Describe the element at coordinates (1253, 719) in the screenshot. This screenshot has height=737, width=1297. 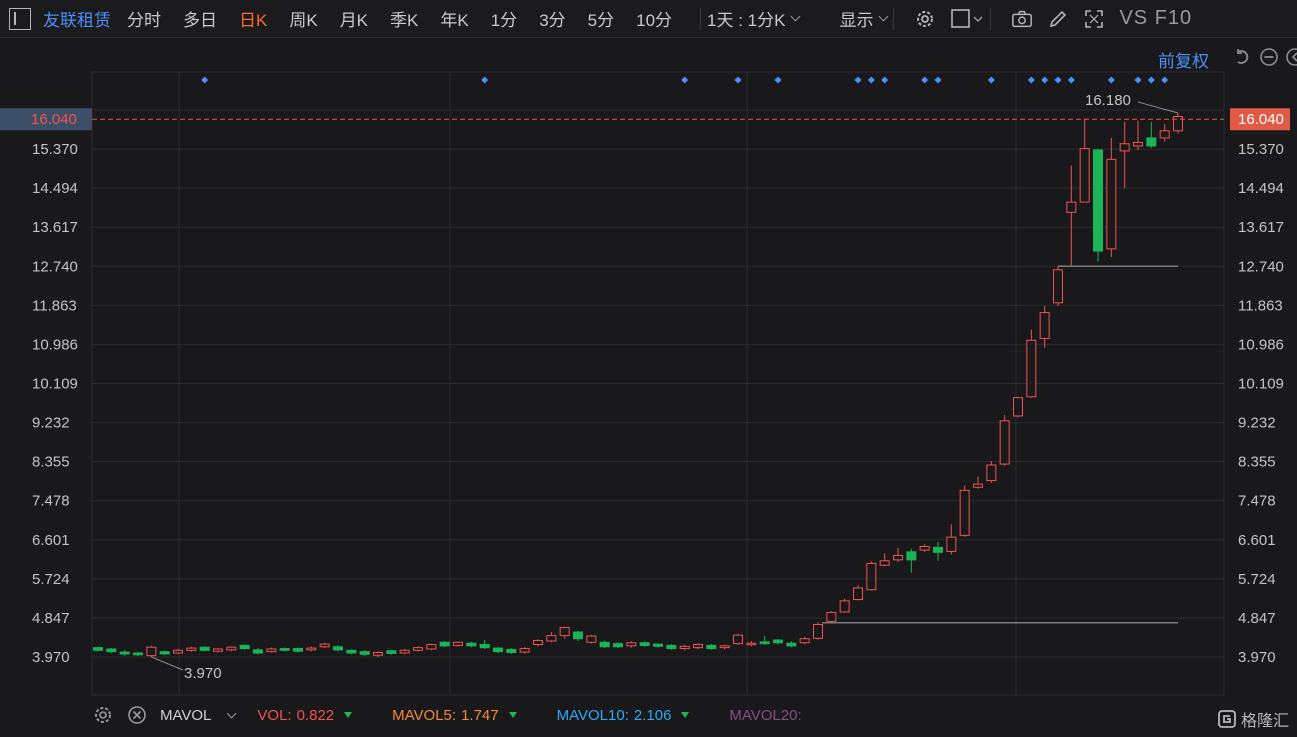
I see `watermark-logo: 格隆汇` at that location.